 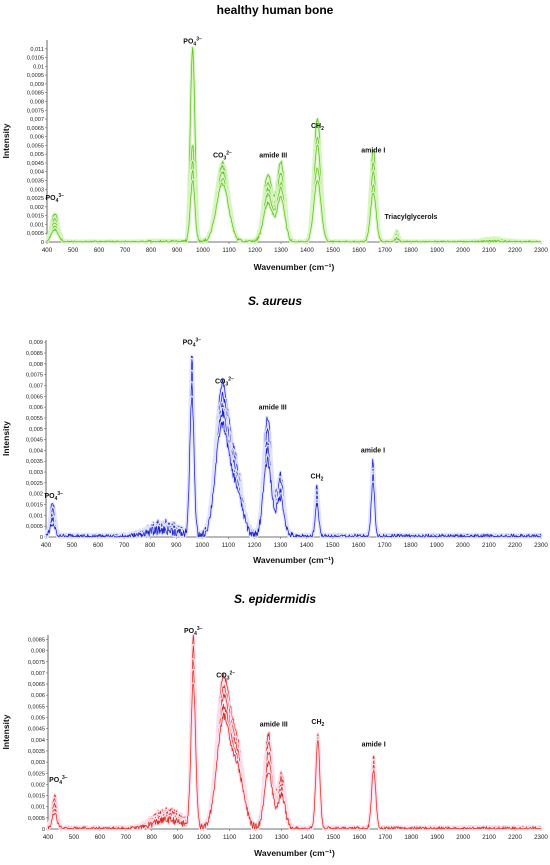 What do you see at coordinates (36, 752) in the screenshot?
I see `y-tick-label: 0,0035` at bounding box center [36, 752].